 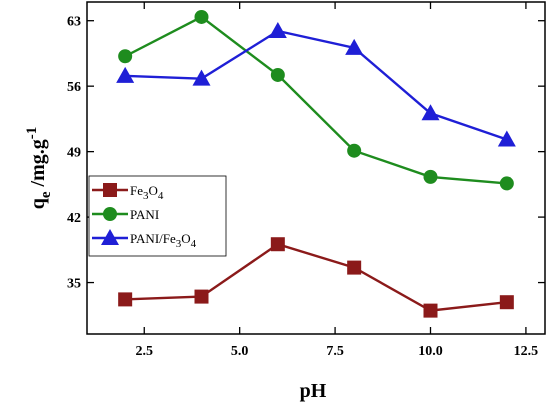 I want to click on series-line, so click(x=316, y=277).